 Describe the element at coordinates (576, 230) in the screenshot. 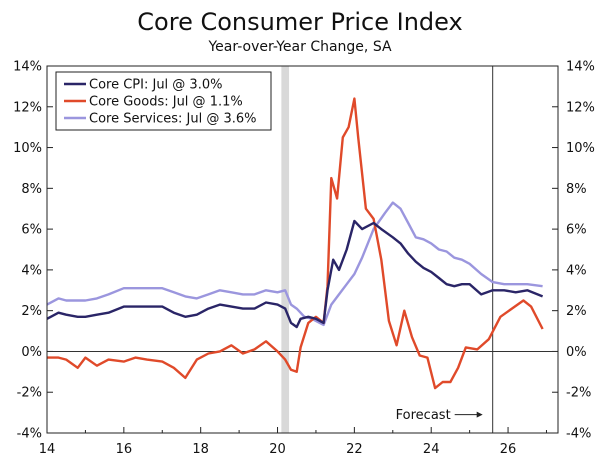

I see `y-tick-label-right: 6%` at that location.